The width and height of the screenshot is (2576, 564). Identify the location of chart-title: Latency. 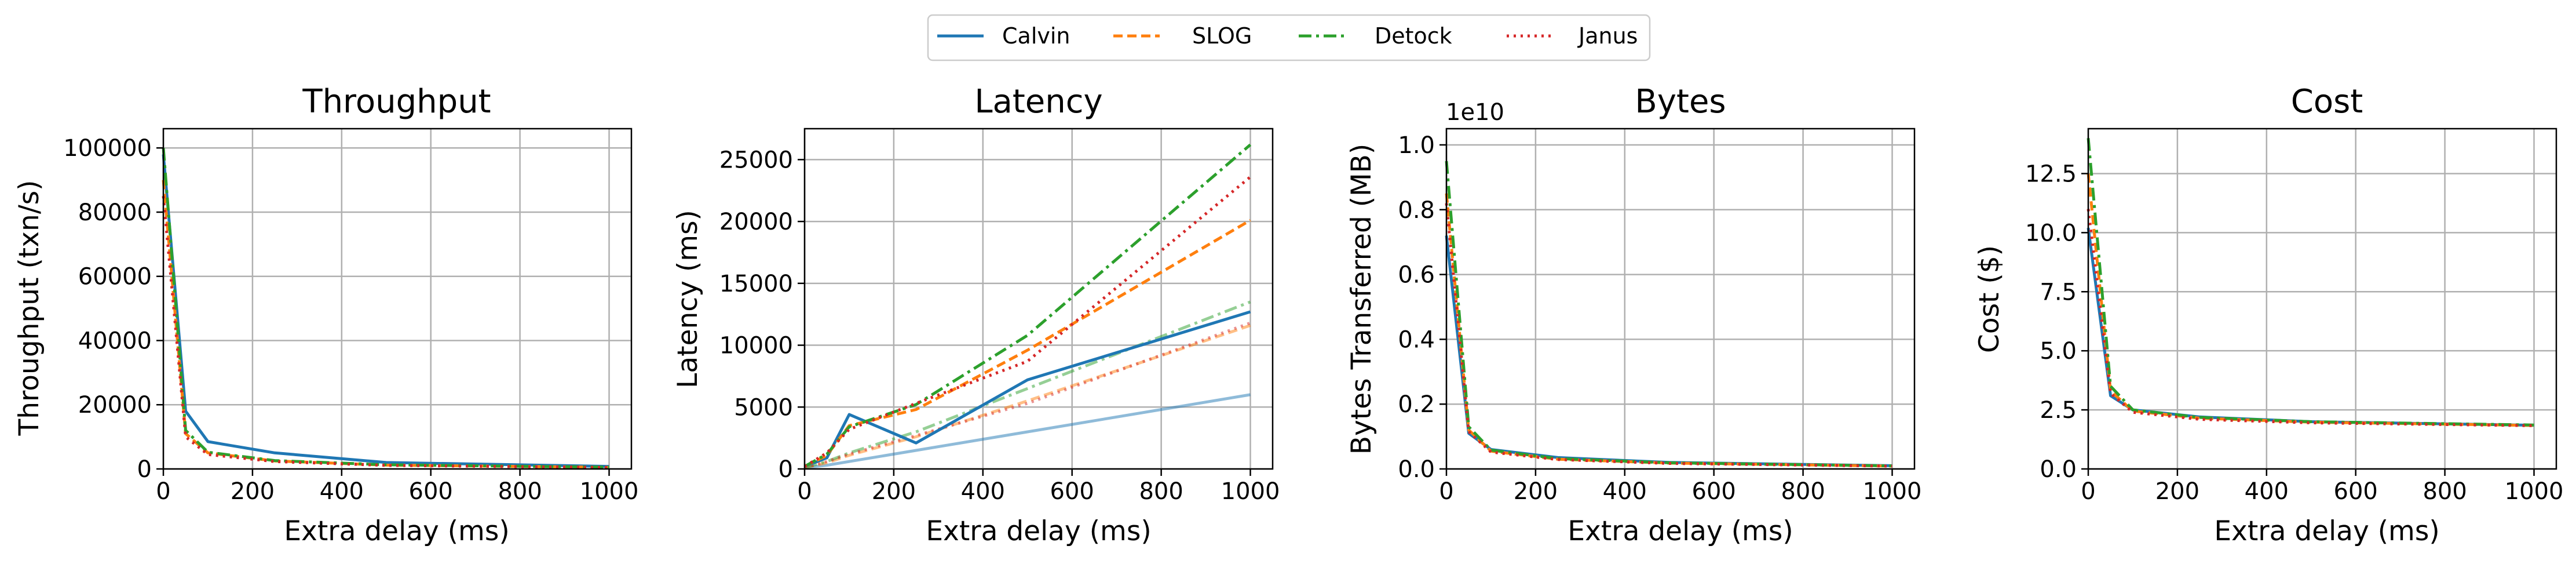
(1038, 102).